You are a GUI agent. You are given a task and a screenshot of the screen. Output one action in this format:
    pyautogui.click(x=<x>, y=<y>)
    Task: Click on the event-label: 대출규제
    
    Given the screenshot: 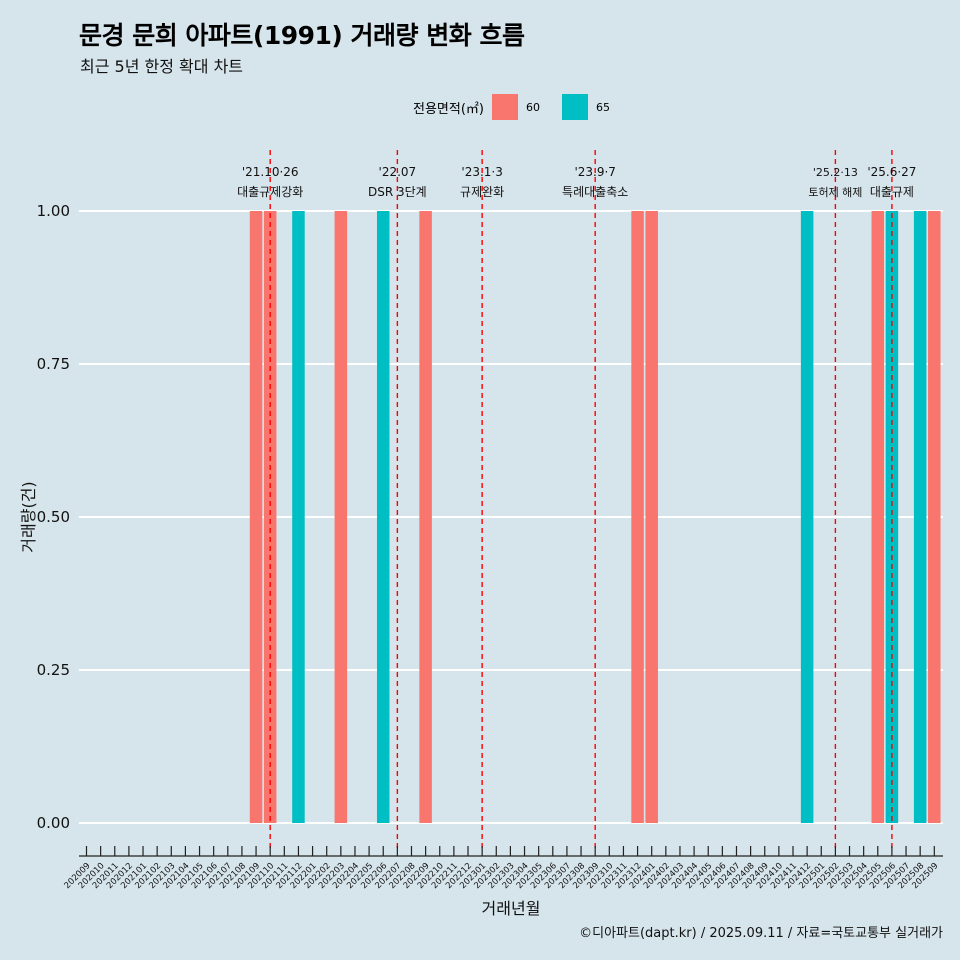 What is the action you would take?
    pyautogui.click(x=892, y=192)
    